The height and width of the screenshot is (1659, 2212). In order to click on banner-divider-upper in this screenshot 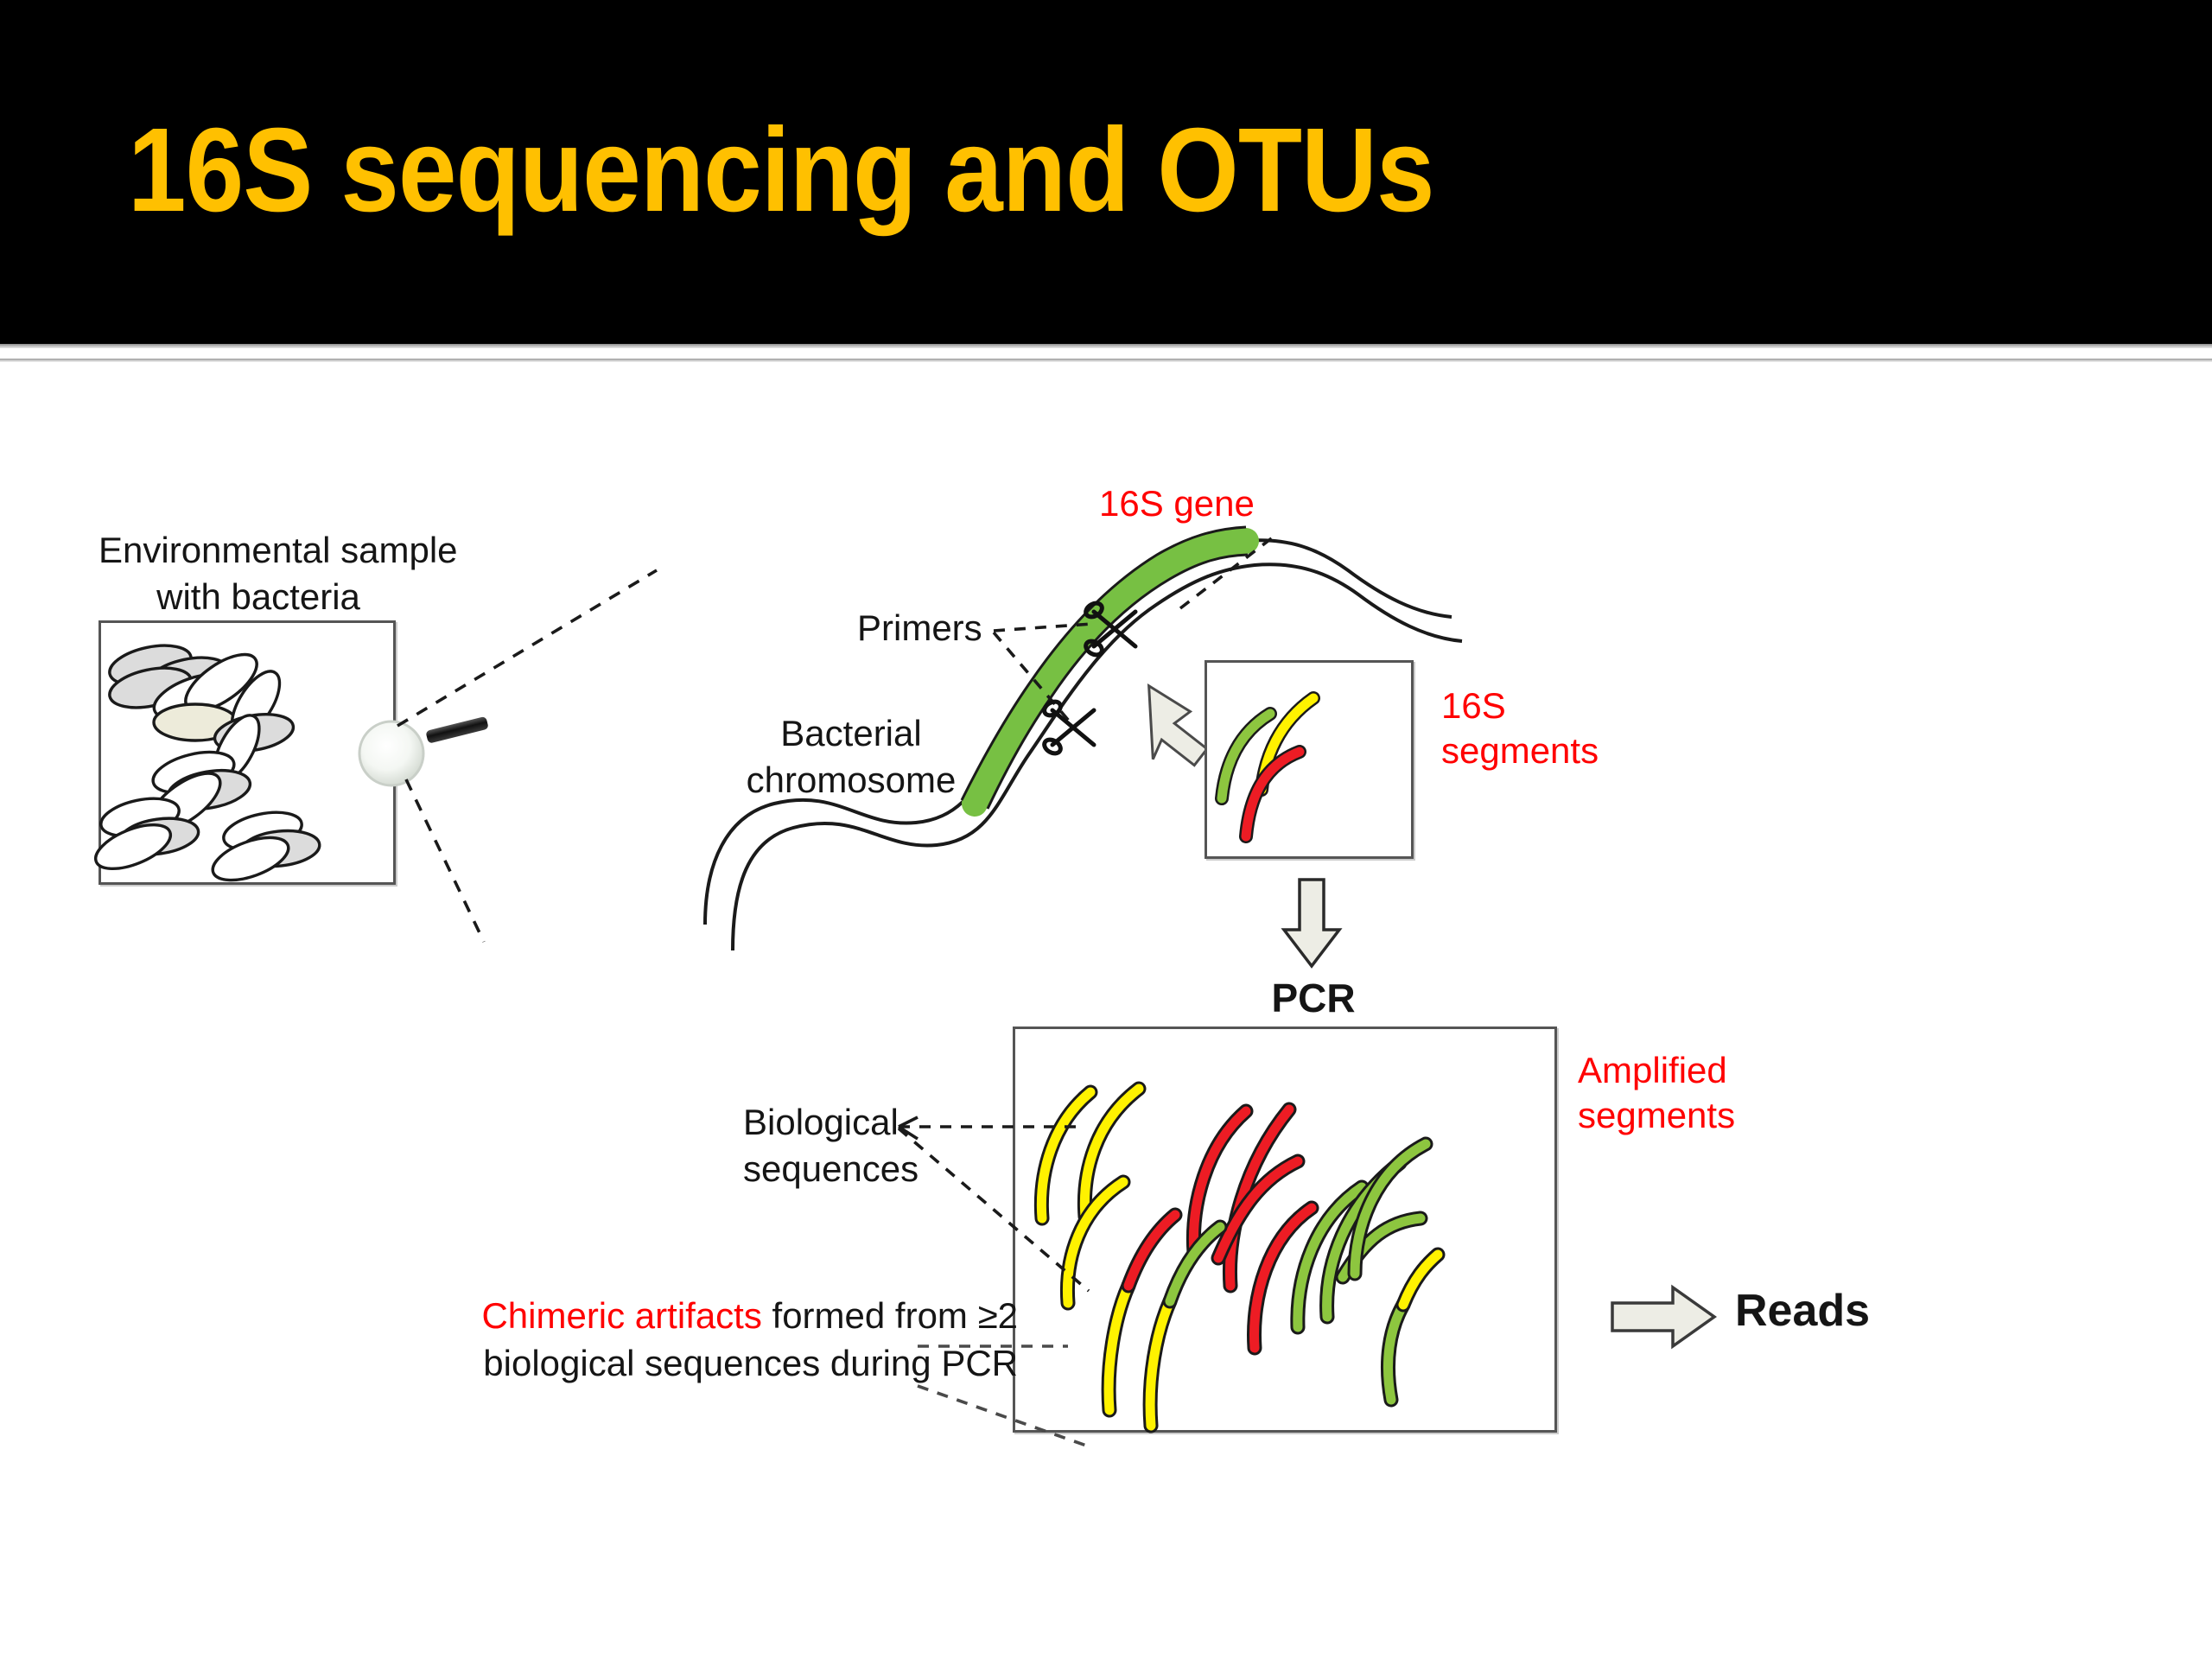, I will do `click(1106, 346)`.